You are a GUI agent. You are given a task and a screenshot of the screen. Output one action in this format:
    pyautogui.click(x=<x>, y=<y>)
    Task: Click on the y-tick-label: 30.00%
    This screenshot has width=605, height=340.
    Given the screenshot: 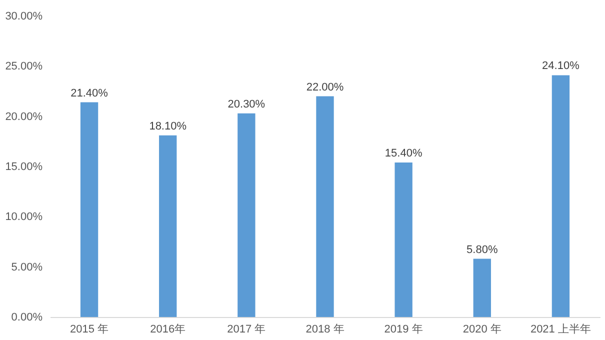 What is the action you would take?
    pyautogui.click(x=24, y=16)
    